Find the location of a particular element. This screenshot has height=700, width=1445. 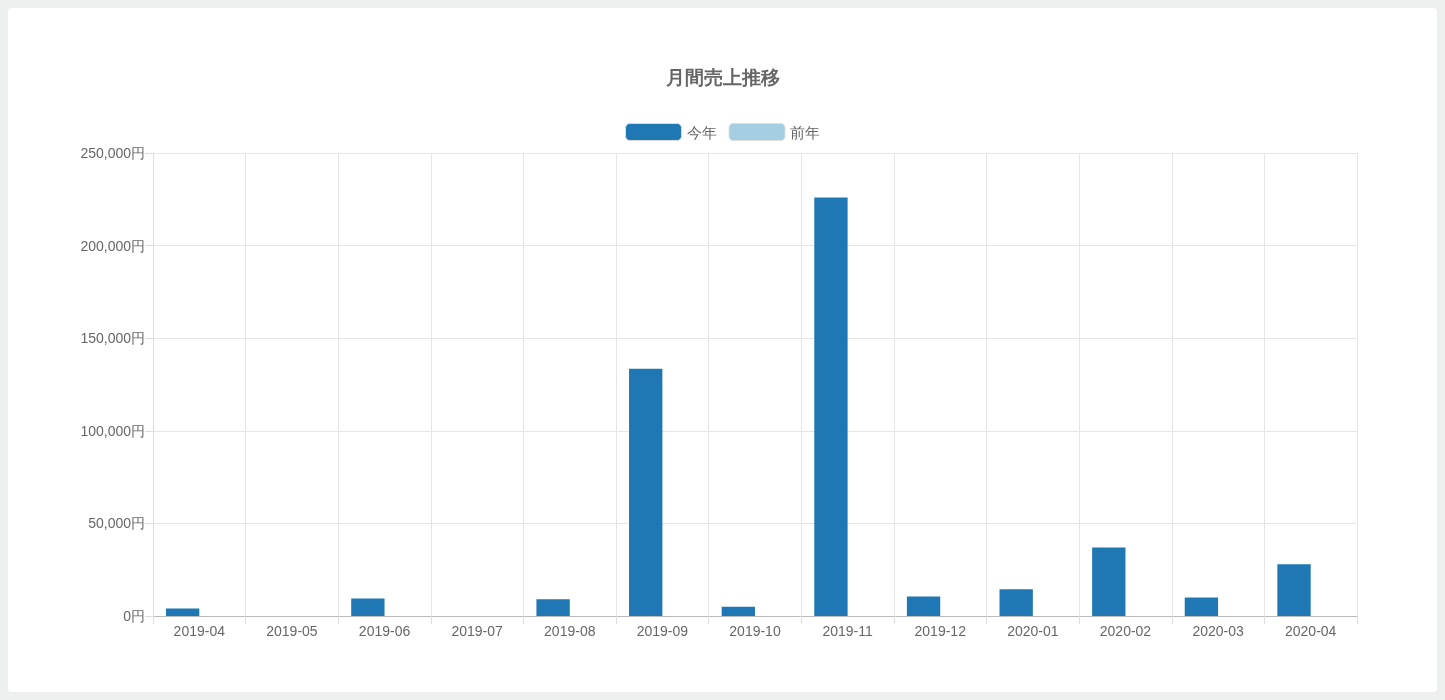

legend-label: 前年 is located at coordinates (805, 132).